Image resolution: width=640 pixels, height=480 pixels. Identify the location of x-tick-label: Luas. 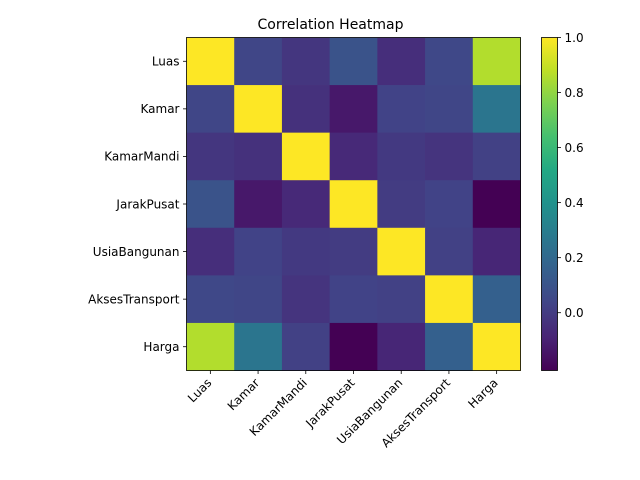
(199, 390).